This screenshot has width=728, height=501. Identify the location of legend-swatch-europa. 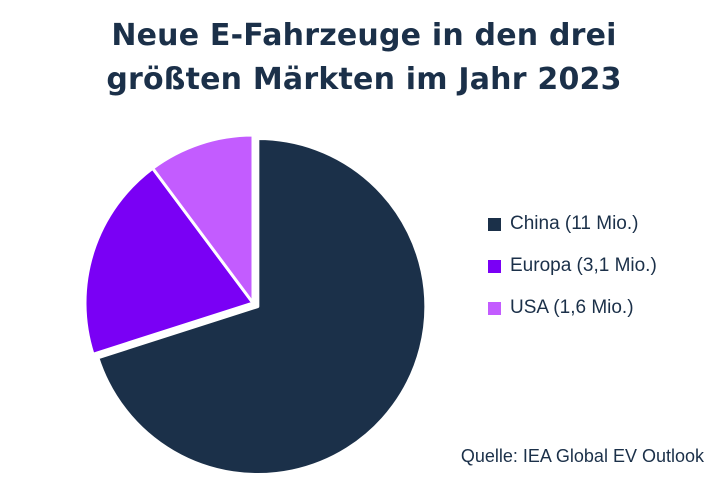
(494, 266).